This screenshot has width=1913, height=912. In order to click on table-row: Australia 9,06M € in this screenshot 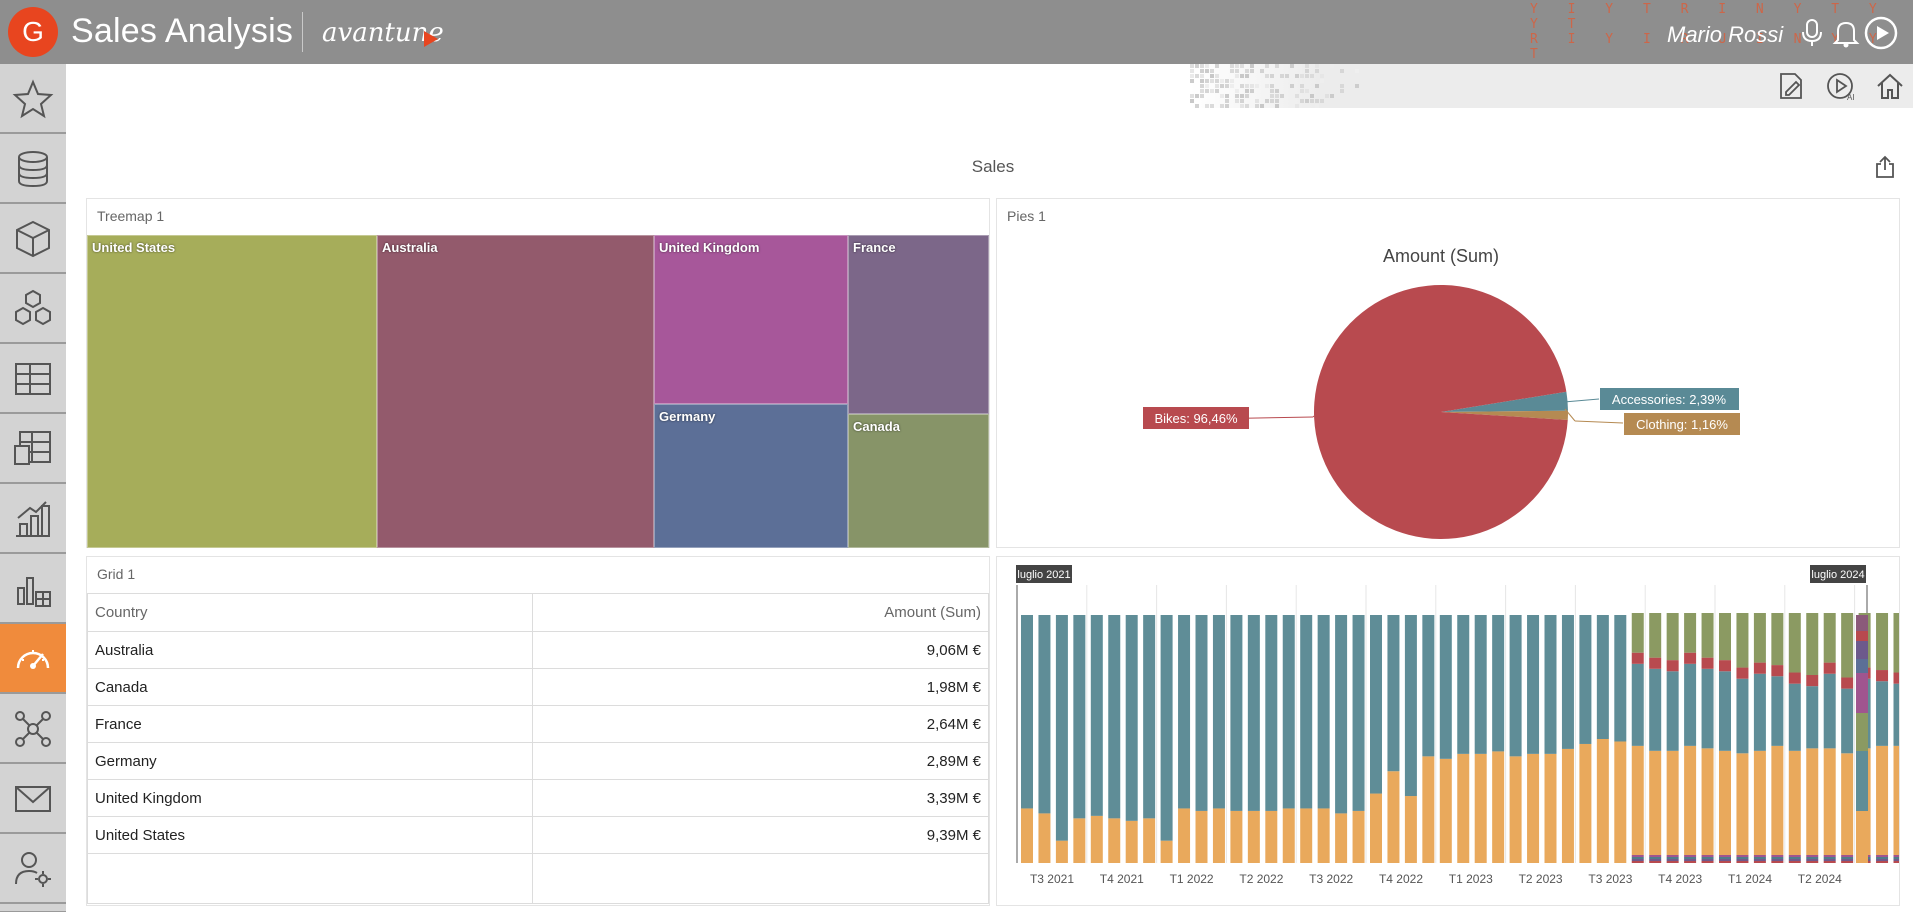, I will do `click(538, 650)`.